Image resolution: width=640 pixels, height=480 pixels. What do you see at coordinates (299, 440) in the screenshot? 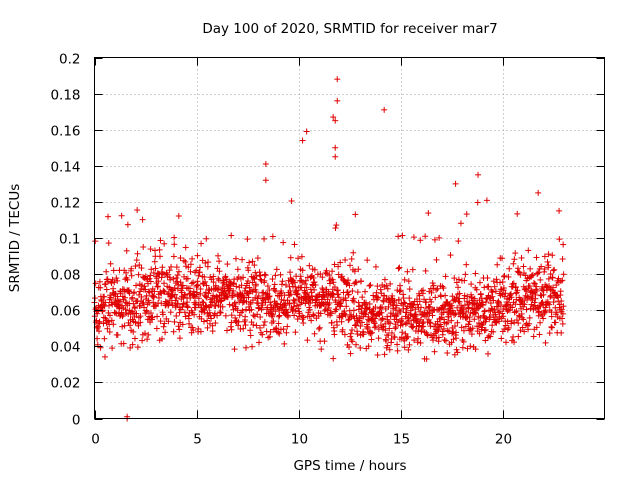
I see `x-tick-label: 10` at bounding box center [299, 440].